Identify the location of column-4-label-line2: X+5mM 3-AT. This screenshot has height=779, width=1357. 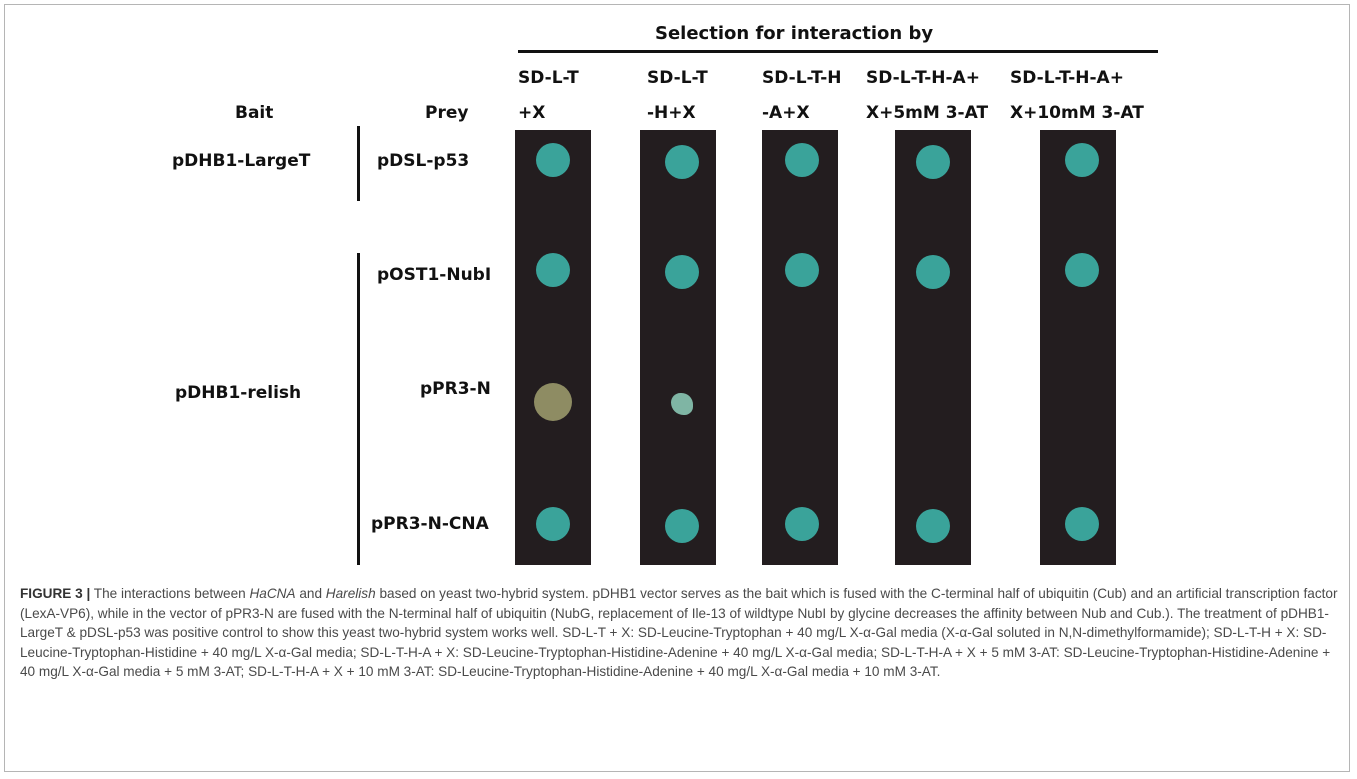
(927, 113).